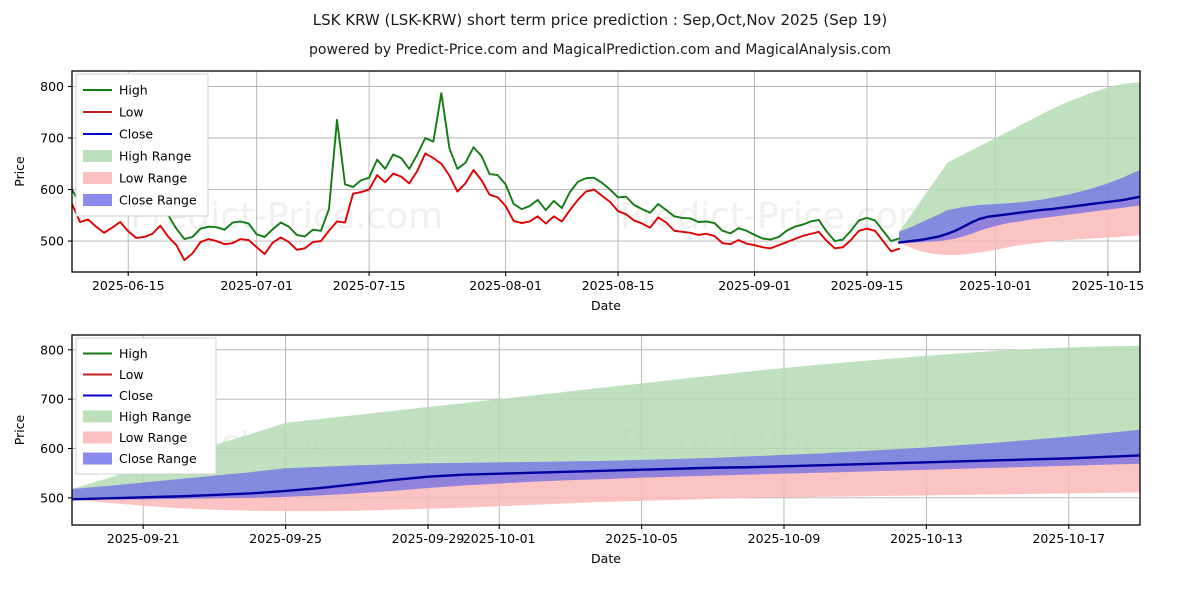 This screenshot has width=1200, height=600. What do you see at coordinates (1019, 168) in the screenshot?
I see `band-group` at bounding box center [1019, 168].